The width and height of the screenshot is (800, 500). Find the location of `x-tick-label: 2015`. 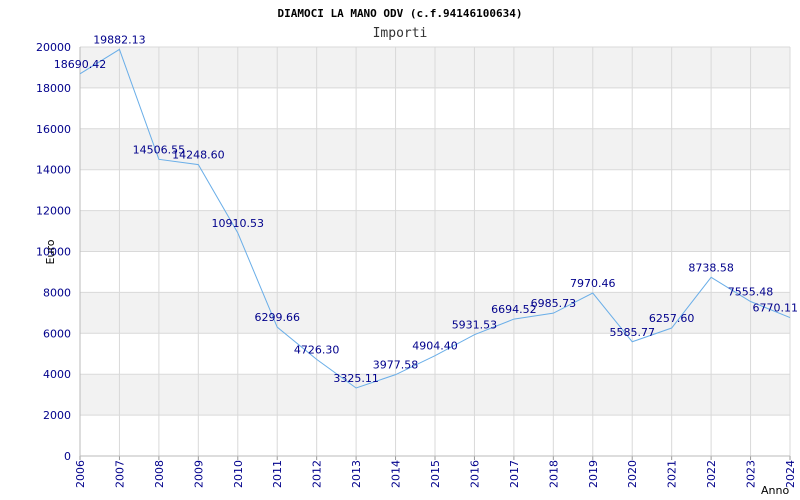

x-tick-label: 2015 is located at coordinates (435, 474).